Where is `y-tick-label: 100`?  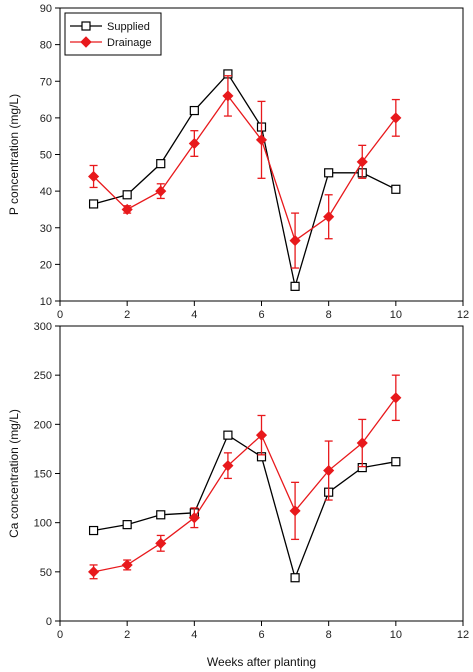 y-tick-label: 100 is located at coordinates (43, 524).